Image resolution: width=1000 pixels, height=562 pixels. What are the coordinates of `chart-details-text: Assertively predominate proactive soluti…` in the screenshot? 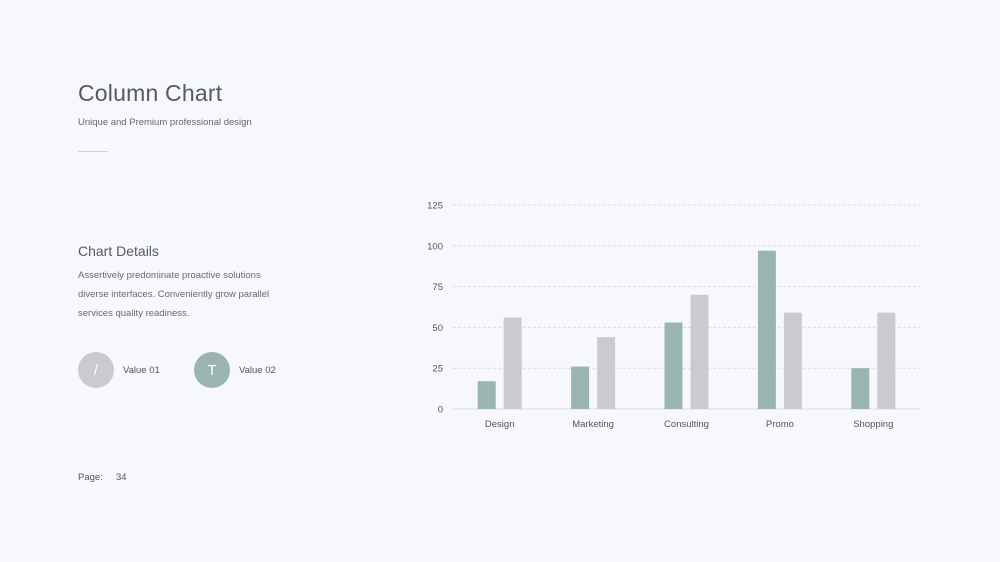 It's located at (174, 294).